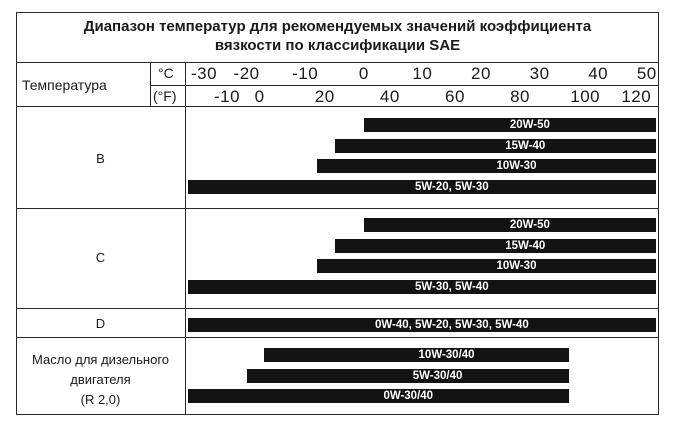  Describe the element at coordinates (204, 73) in the screenshot. I see `celsius-tick: -30` at that location.